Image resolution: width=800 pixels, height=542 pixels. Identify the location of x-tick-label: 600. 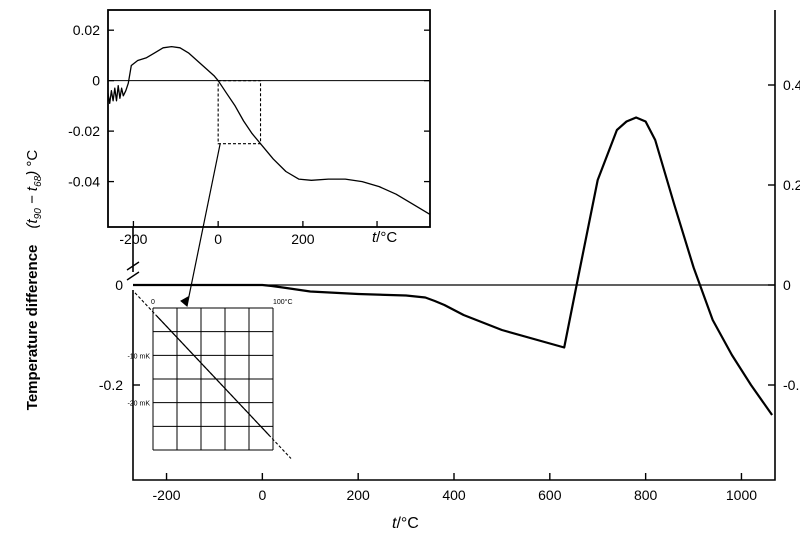
(550, 495).